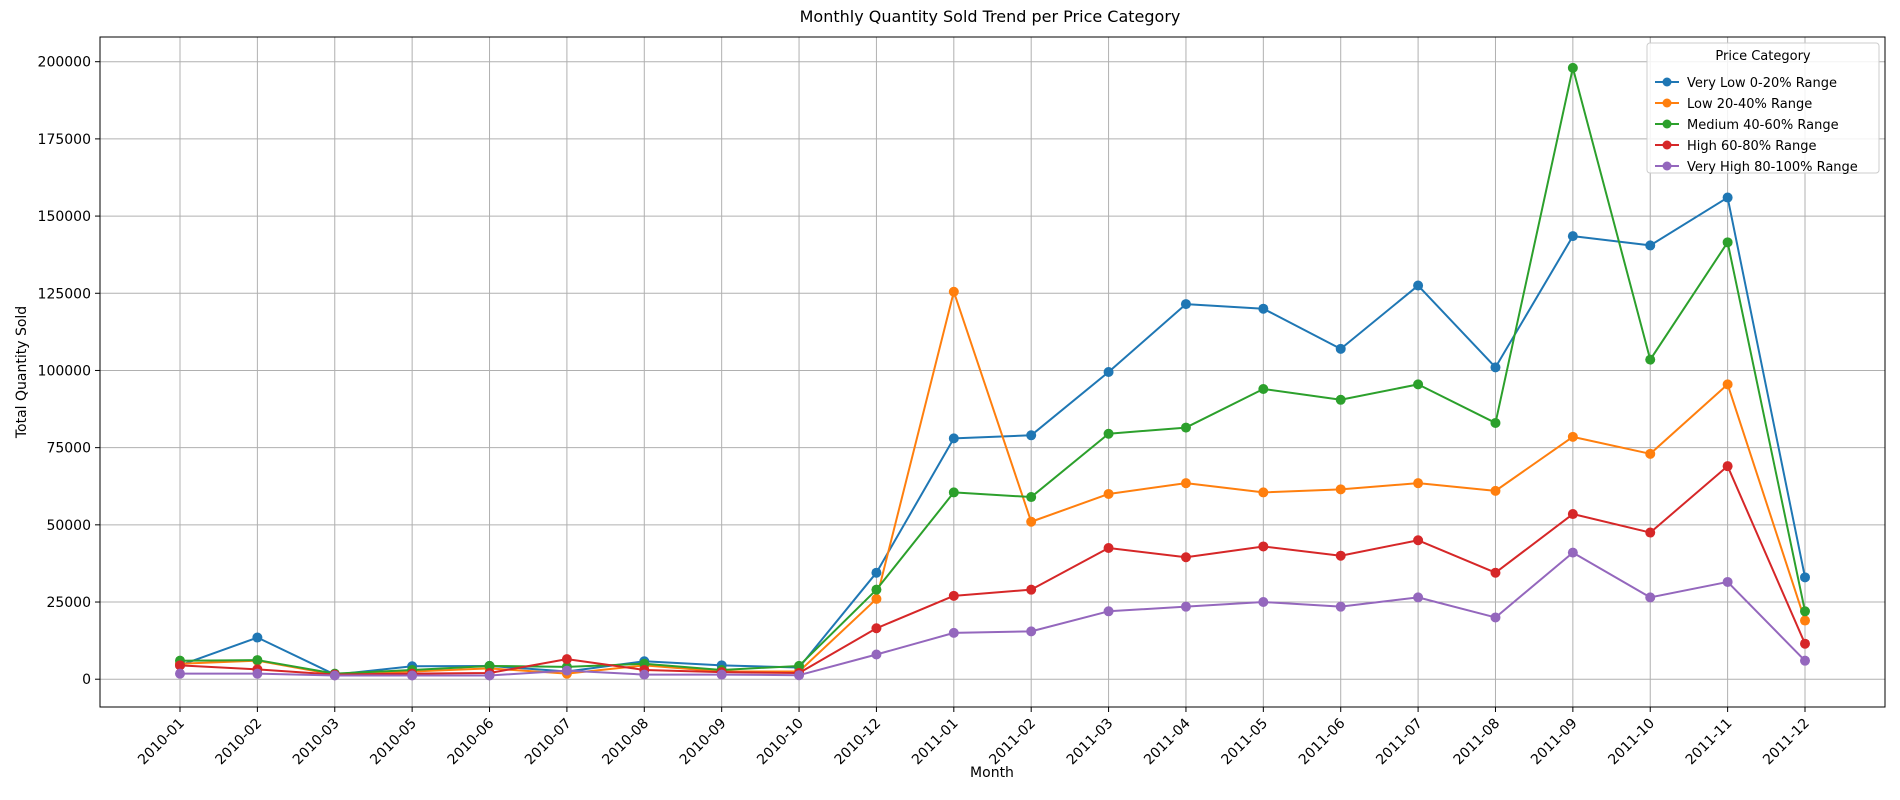 The width and height of the screenshot is (1900, 800). I want to click on y-axis-label: Total Quantity Sold, so click(22, 372).